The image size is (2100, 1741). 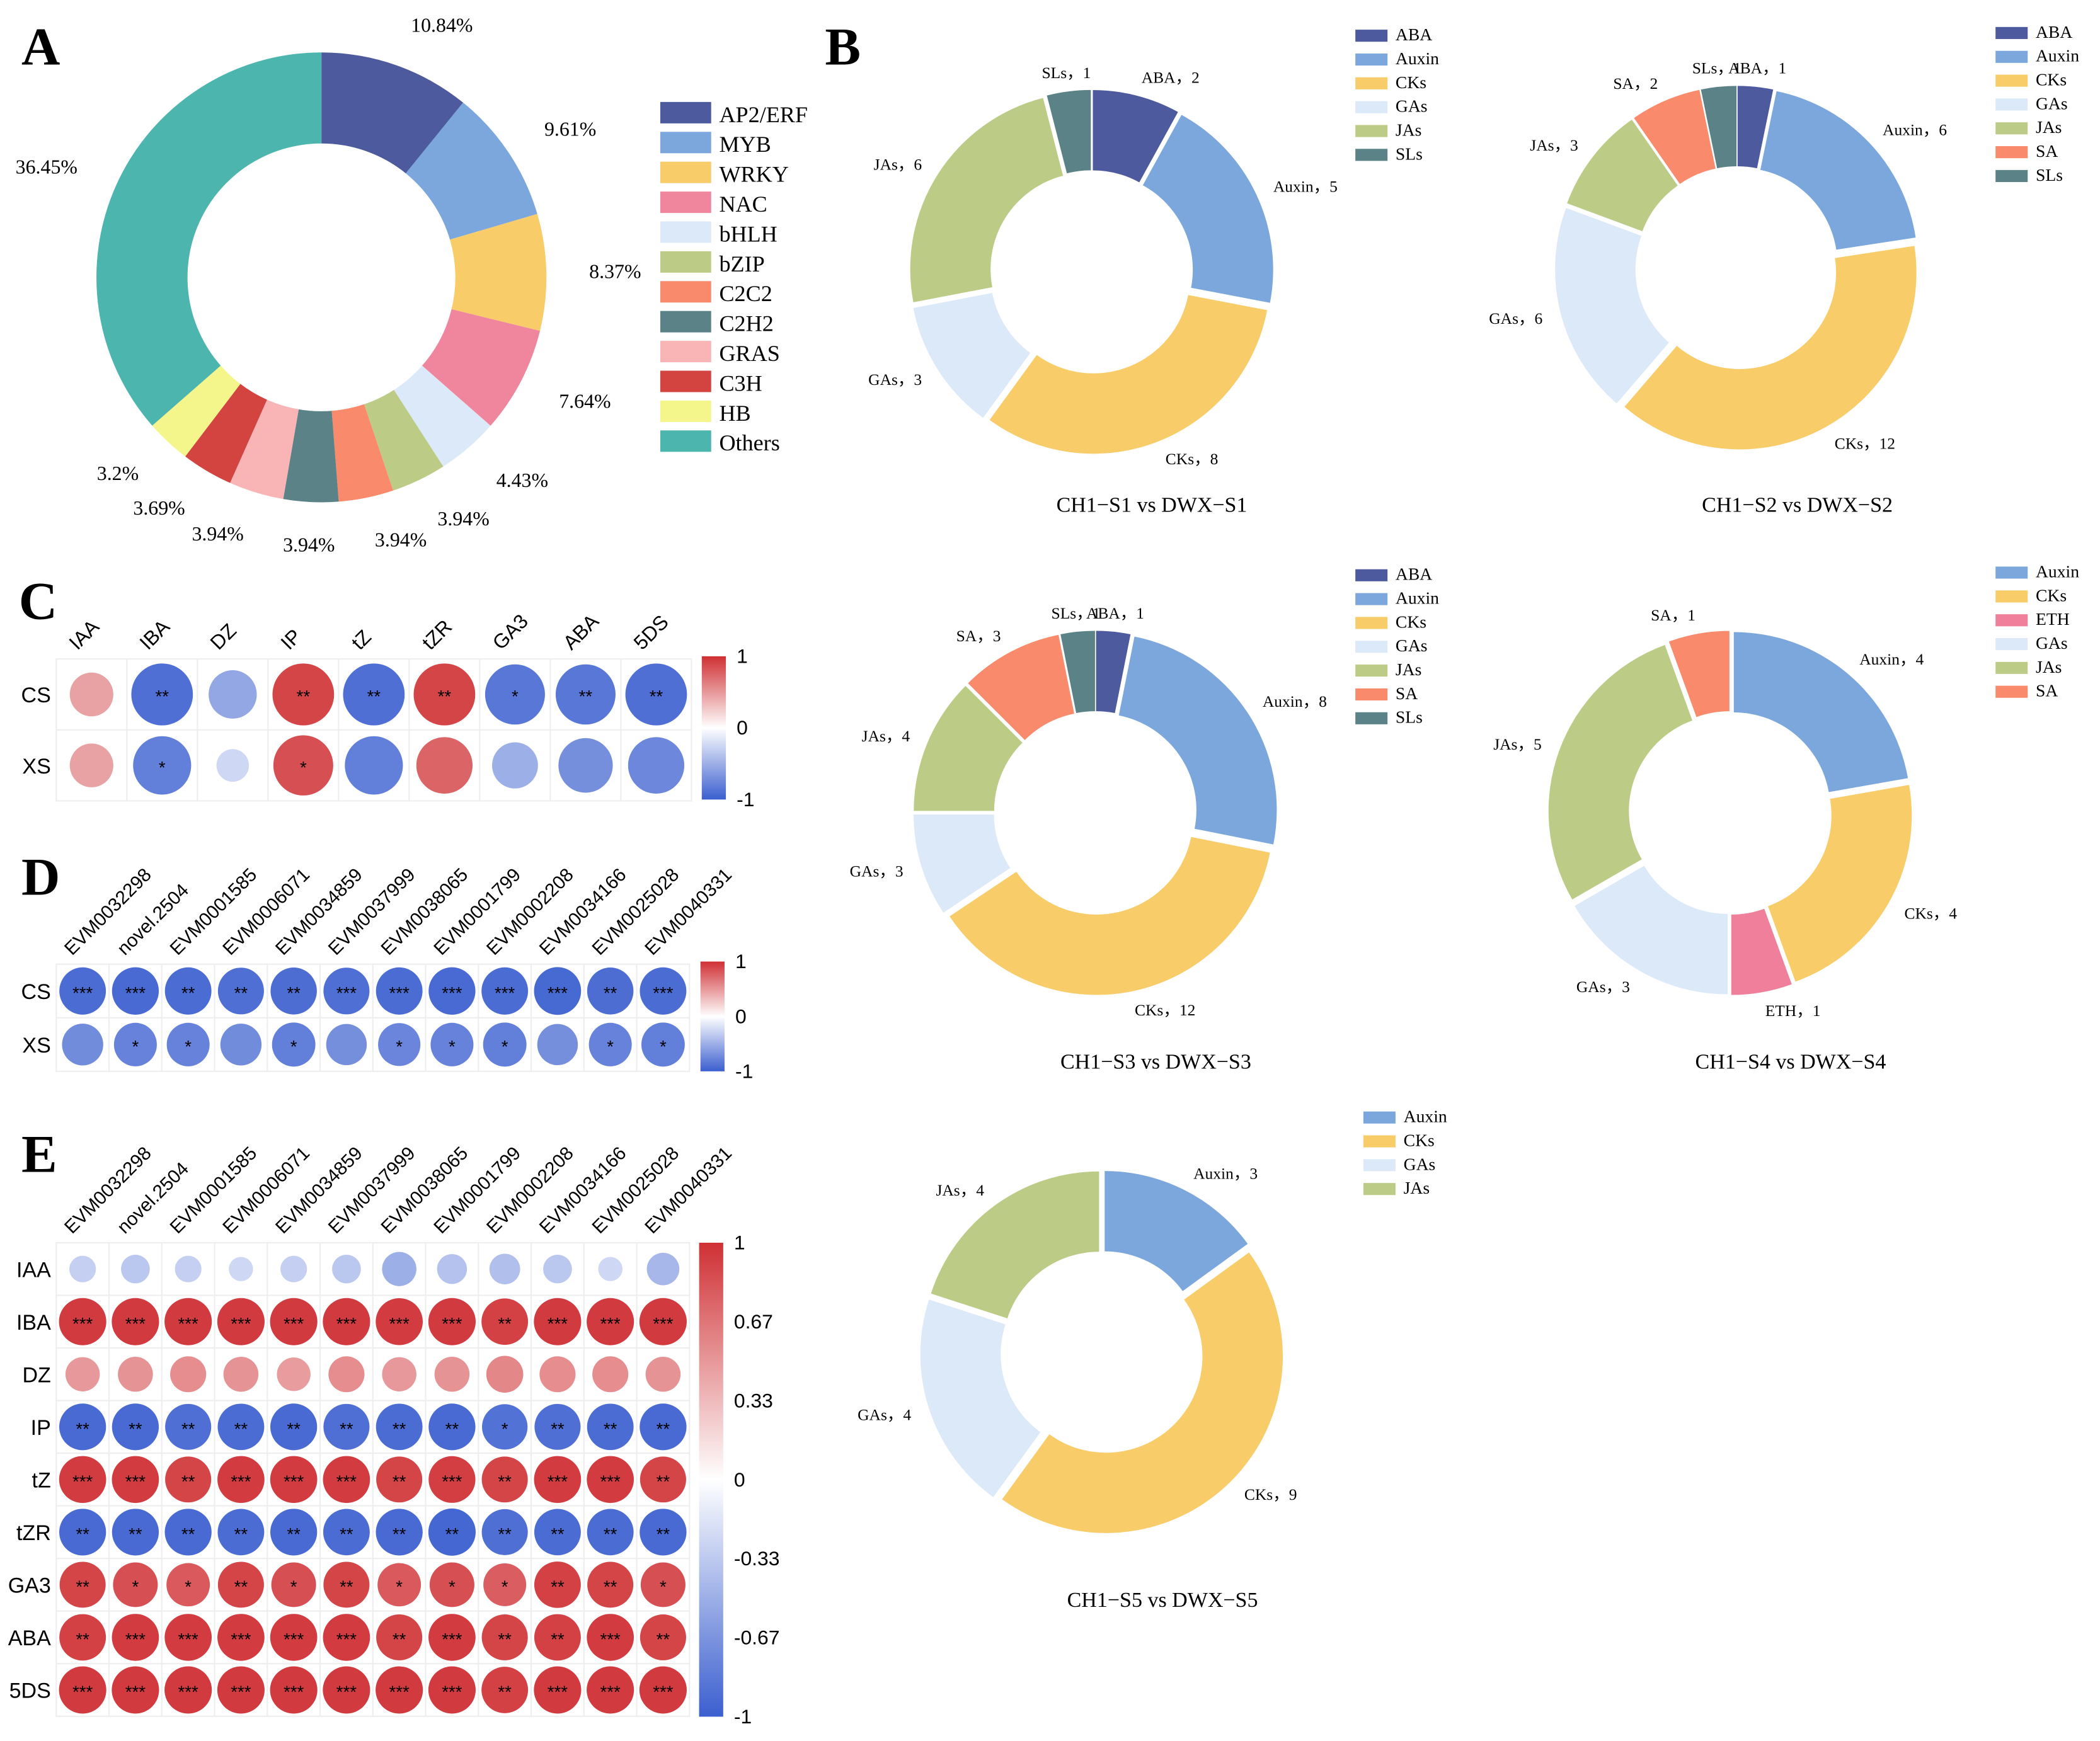 I want to click on slice-SLs, so click(x=1719, y=127).